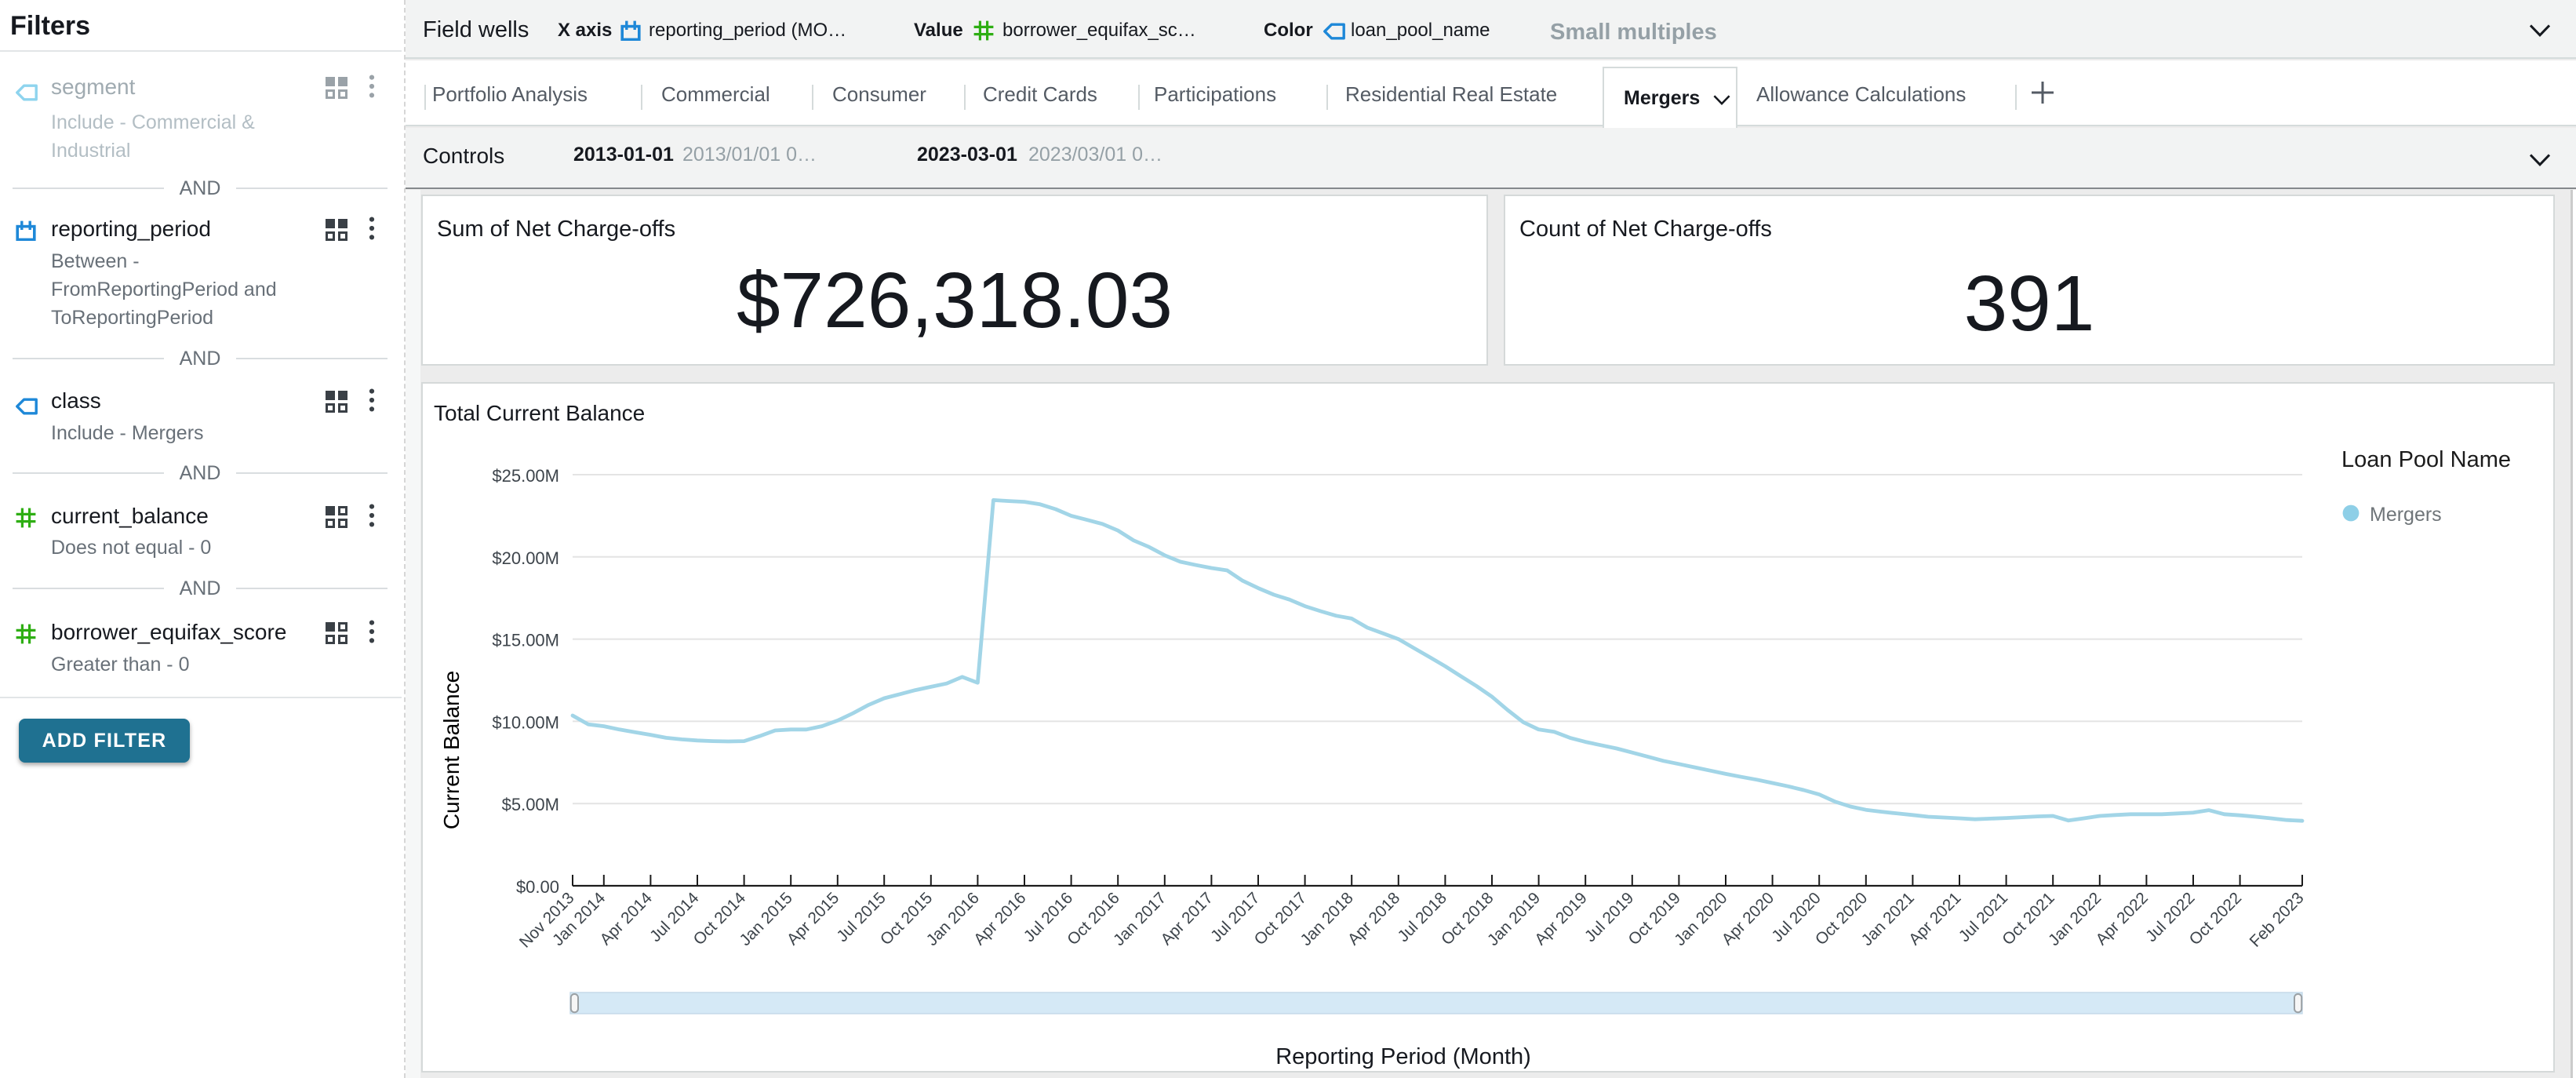  What do you see at coordinates (451, 750) in the screenshot?
I see `svg-text: Current Balance` at bounding box center [451, 750].